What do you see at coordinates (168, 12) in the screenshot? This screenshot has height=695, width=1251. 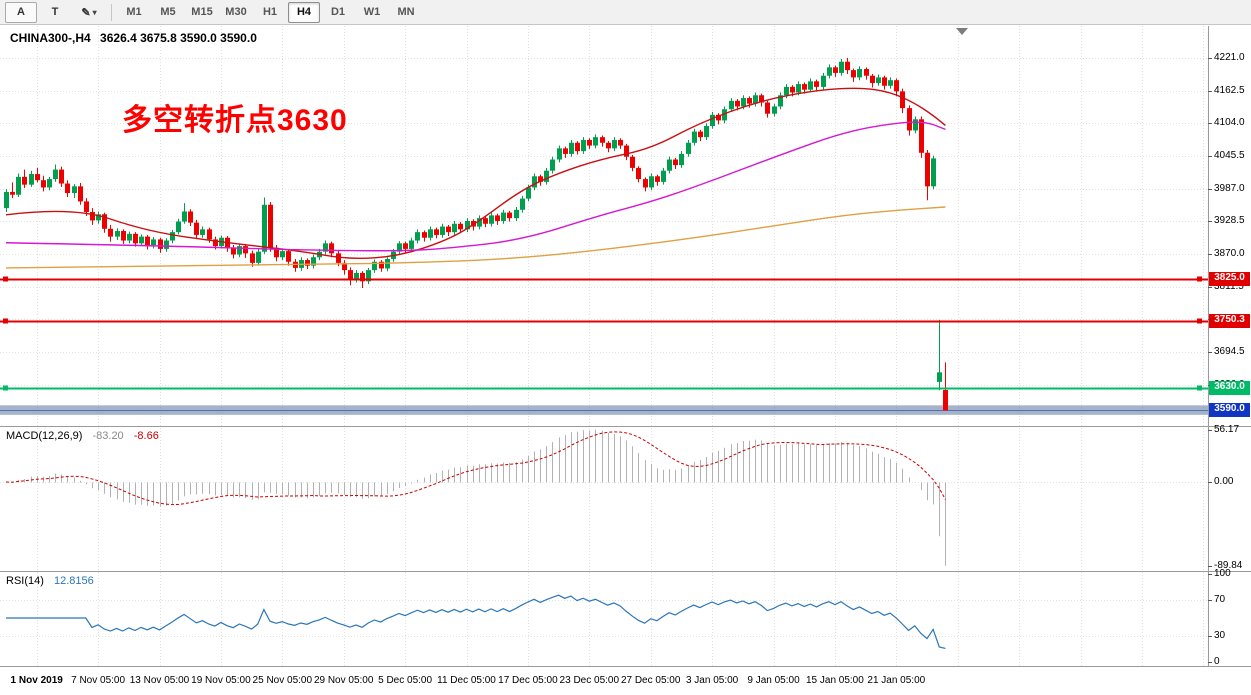 I see `timeframe-button-m5: M5` at bounding box center [168, 12].